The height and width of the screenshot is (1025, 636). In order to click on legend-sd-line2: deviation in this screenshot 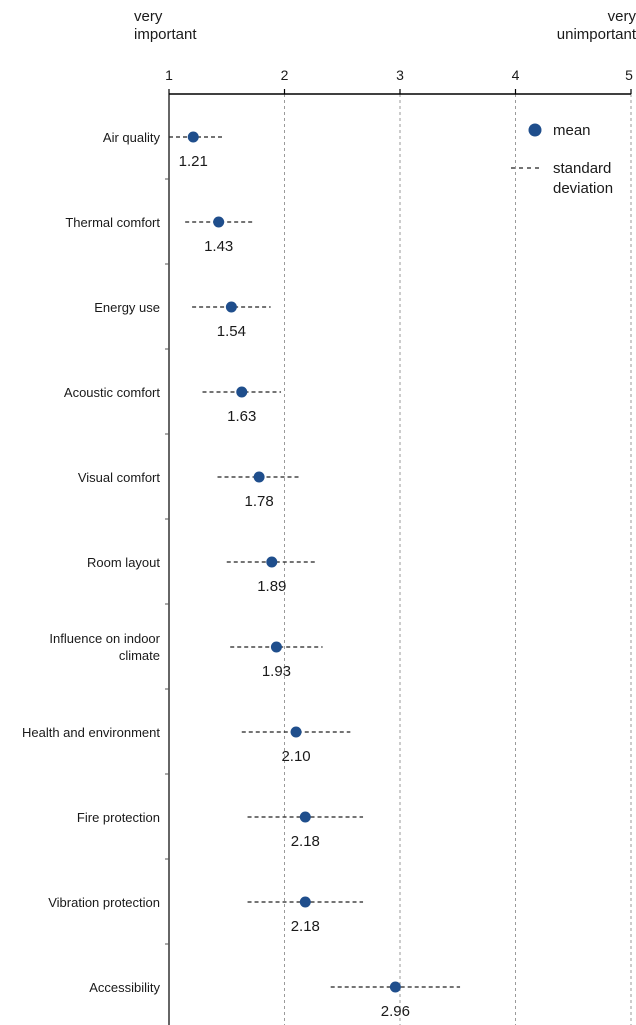, I will do `click(583, 188)`.